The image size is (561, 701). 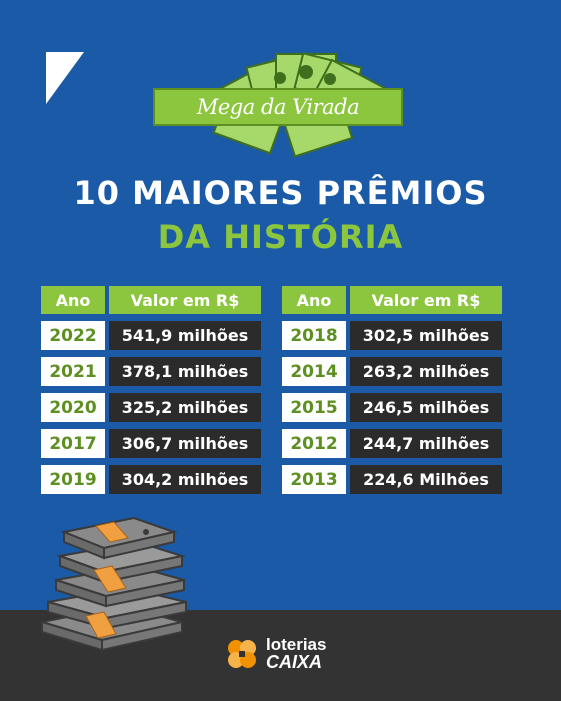 What do you see at coordinates (242, 653) in the screenshot?
I see `loterias-clover-icon` at bounding box center [242, 653].